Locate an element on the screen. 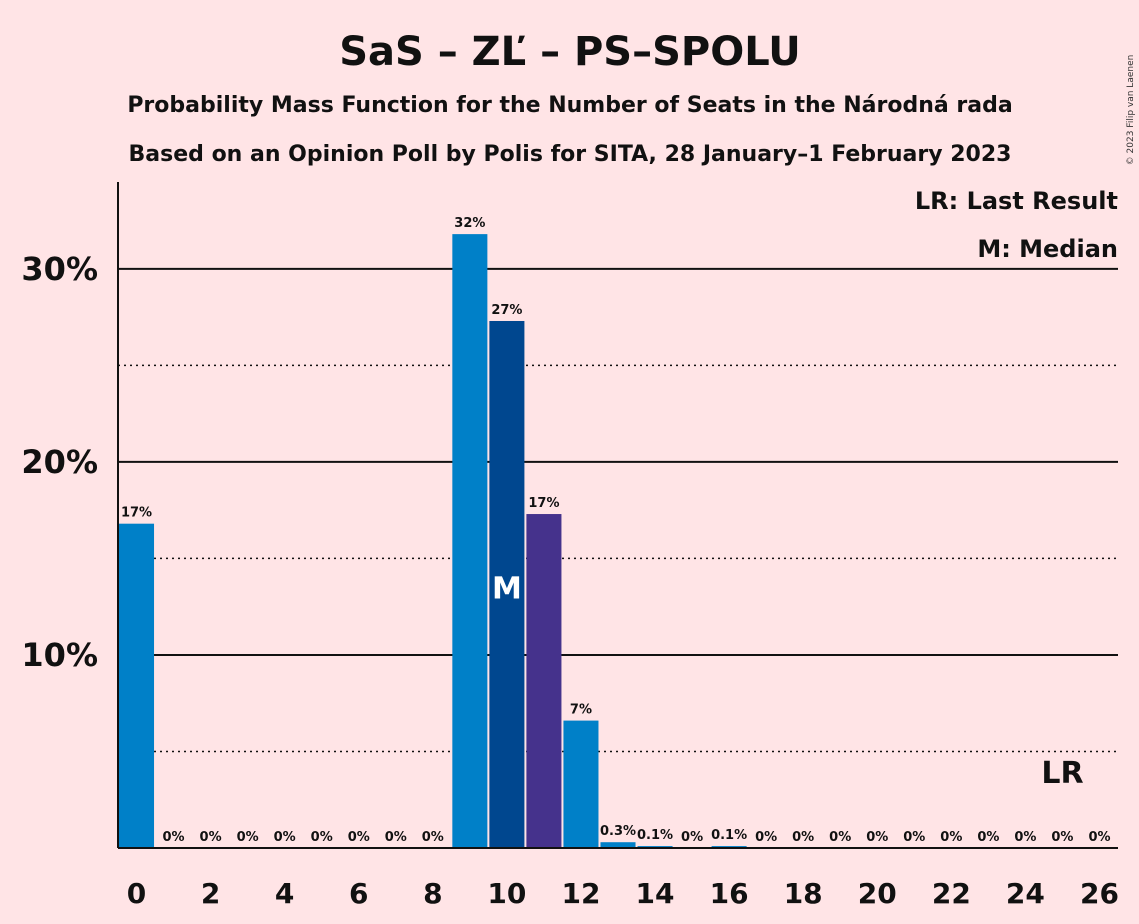  value-label-seats-17: 0% is located at coordinates (766, 837).